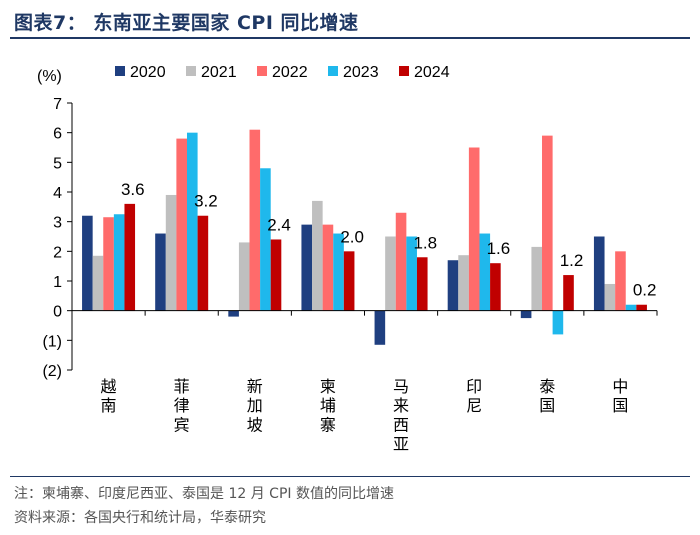 This screenshot has width=700, height=535. What do you see at coordinates (404, 71) in the screenshot?
I see `legend-swatch-2024` at bounding box center [404, 71].